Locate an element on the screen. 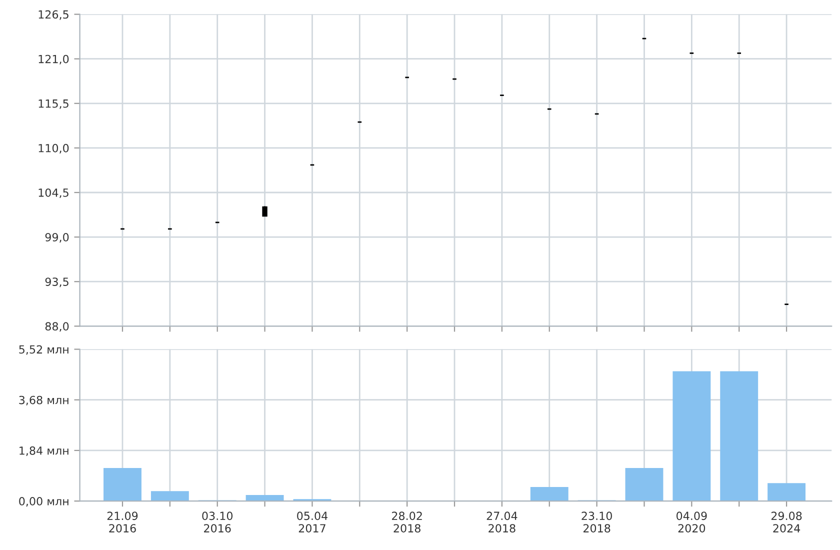  x-tick-label: 03.10 2016 is located at coordinates (217, 522).